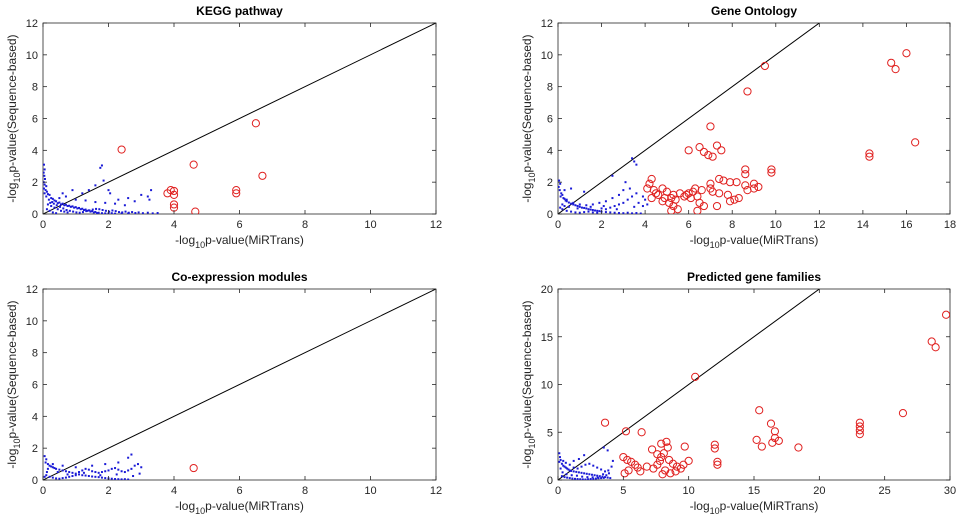 This screenshot has width=964, height=525. Describe the element at coordinates (436, 491) in the screenshot. I see `x-tick-label: 12` at that location.